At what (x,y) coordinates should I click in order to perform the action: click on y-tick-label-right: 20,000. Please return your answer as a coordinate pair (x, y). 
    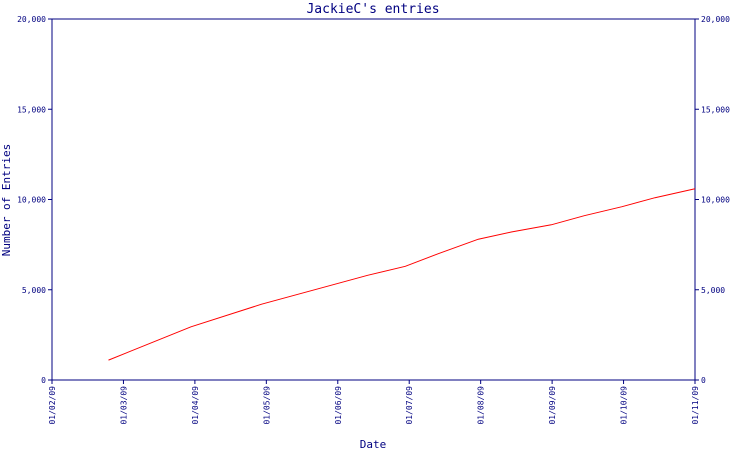
    Looking at the image, I should click on (715, 19).